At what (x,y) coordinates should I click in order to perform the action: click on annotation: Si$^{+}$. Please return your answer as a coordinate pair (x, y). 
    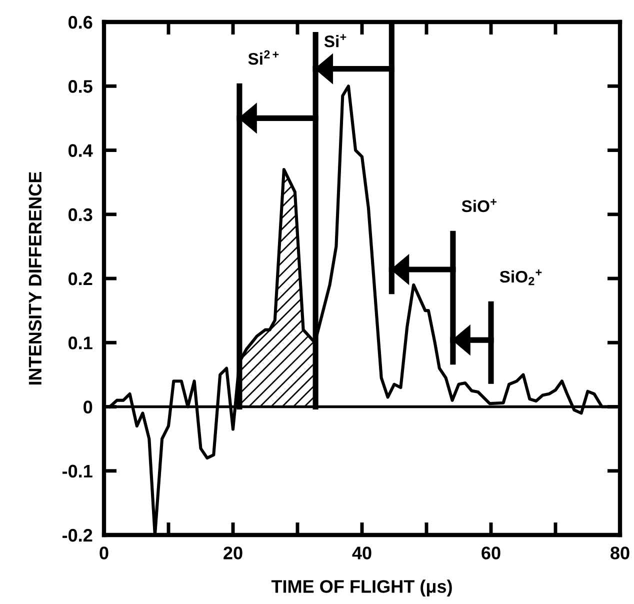
    Looking at the image, I should click on (335, 41).